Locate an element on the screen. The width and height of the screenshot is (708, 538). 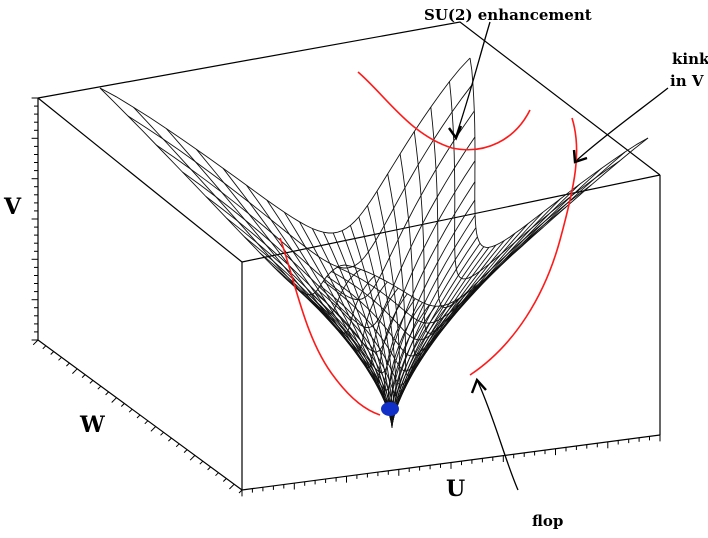
axis-label-v: V is located at coordinates (12, 207).